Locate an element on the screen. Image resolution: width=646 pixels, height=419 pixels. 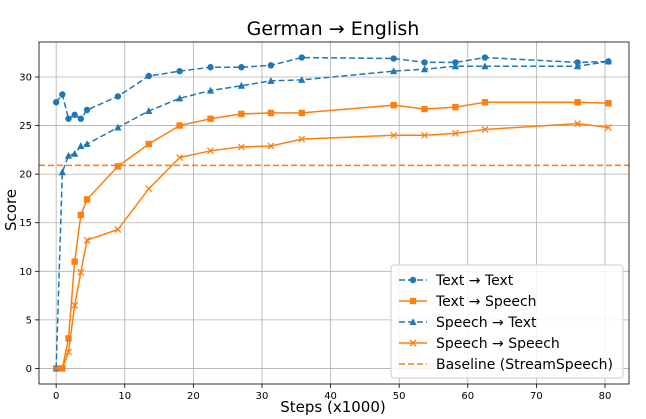
y-axis-label: Score is located at coordinates (11, 210).